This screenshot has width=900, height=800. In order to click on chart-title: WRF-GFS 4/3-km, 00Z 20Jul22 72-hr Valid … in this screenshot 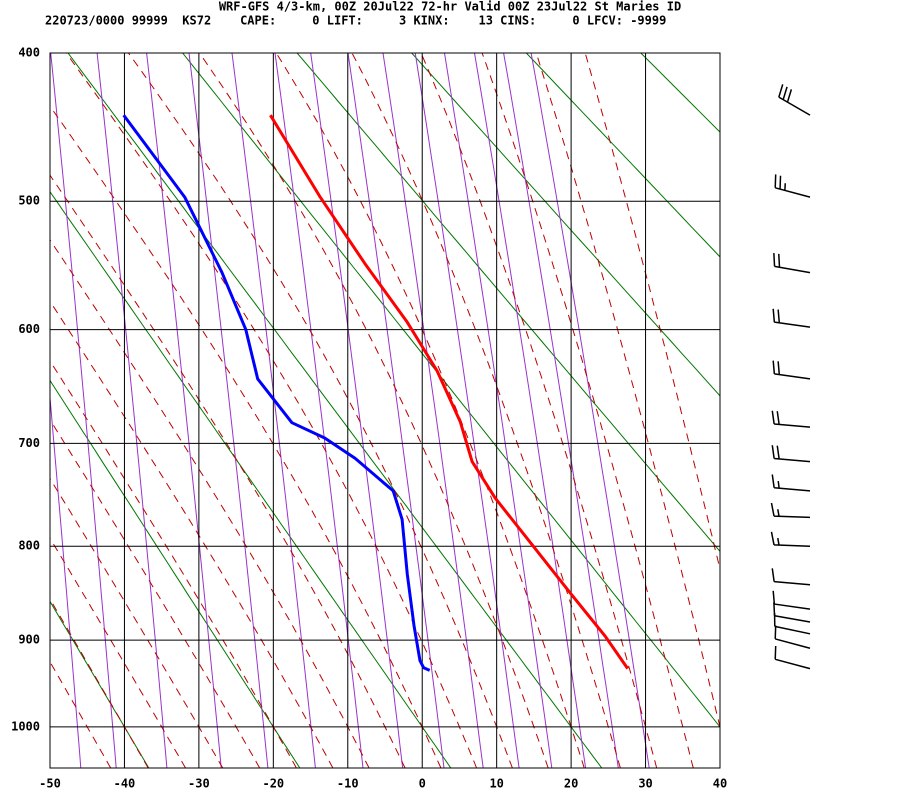, I will do `click(450, 7)`.